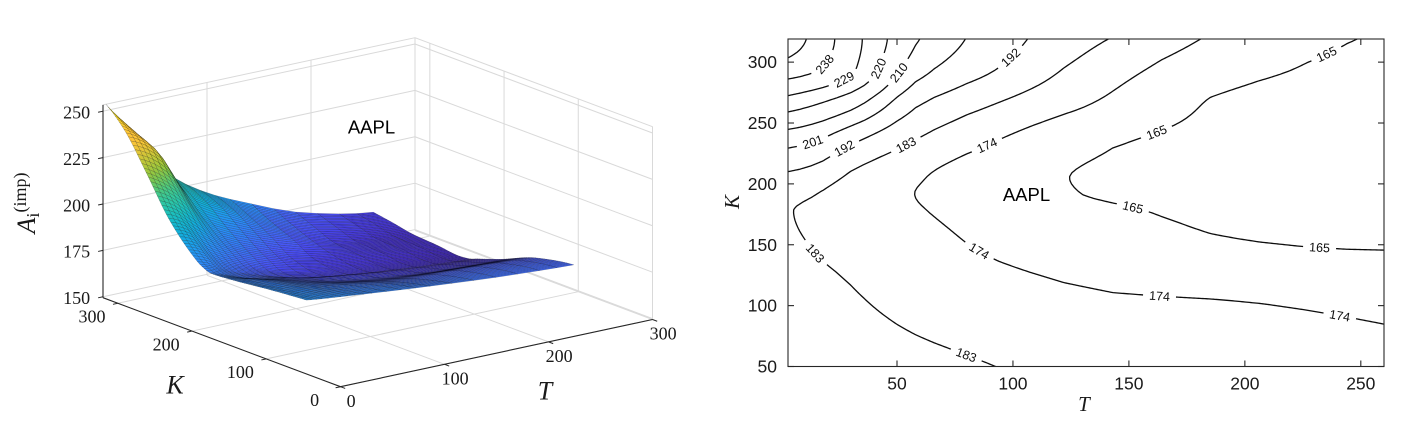  Describe the element at coordinates (76, 159) in the screenshot. I see `svg-text: 225` at that location.